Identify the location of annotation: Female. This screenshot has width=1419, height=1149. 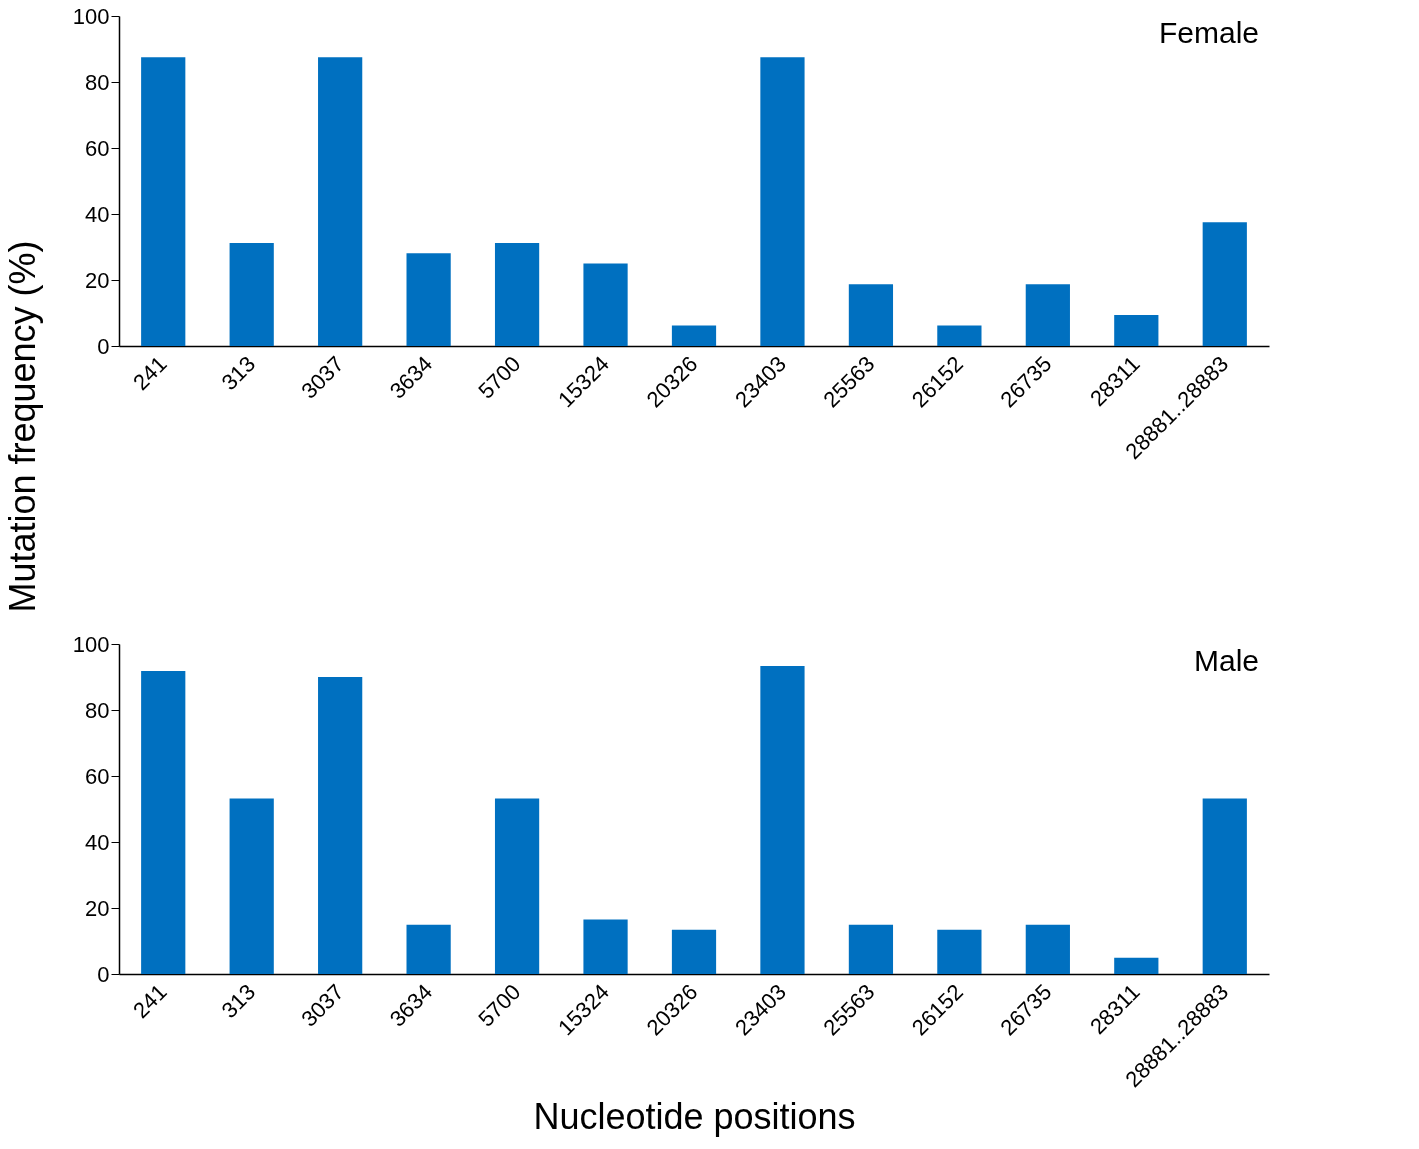
(1208, 32).